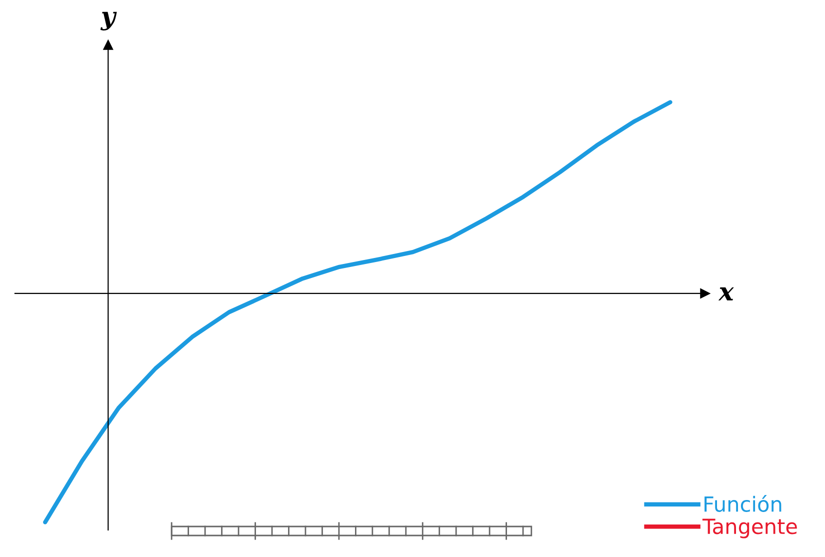 The width and height of the screenshot is (825, 557). I want to click on legend-label: Función, so click(743, 503).